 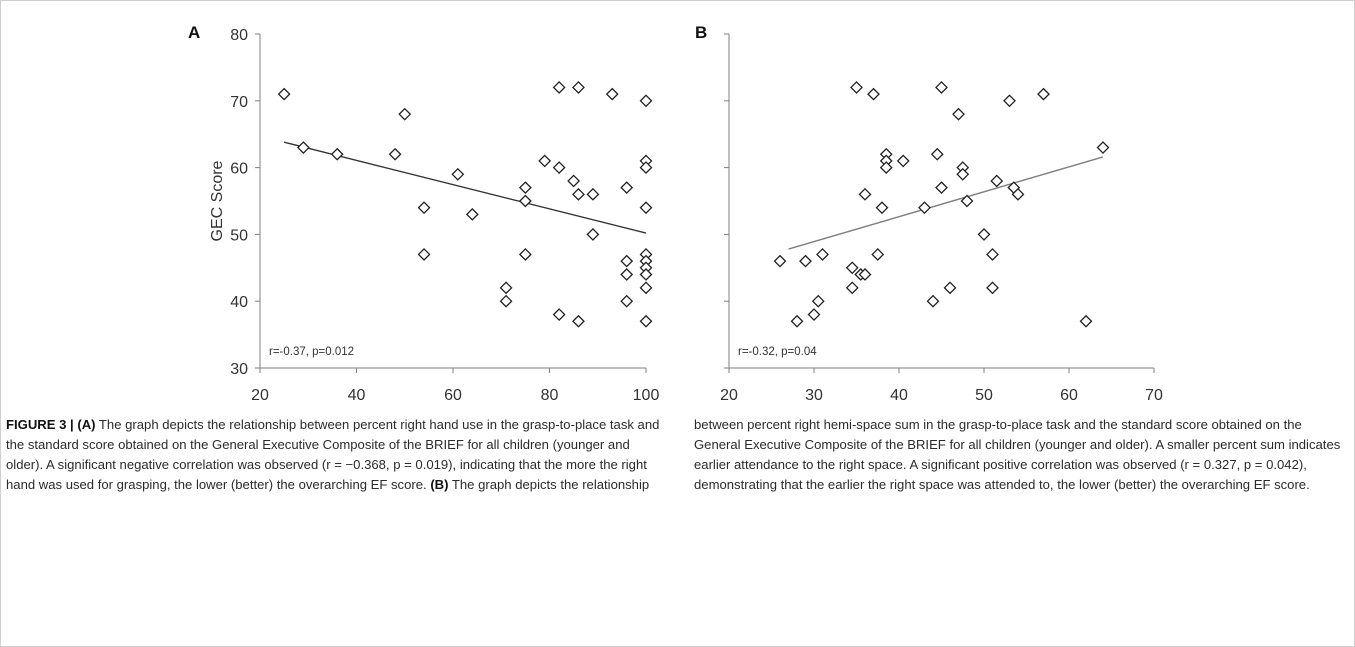 What do you see at coordinates (217, 200) in the screenshot?
I see `panel-a-y-axis-title: GEC Score` at bounding box center [217, 200].